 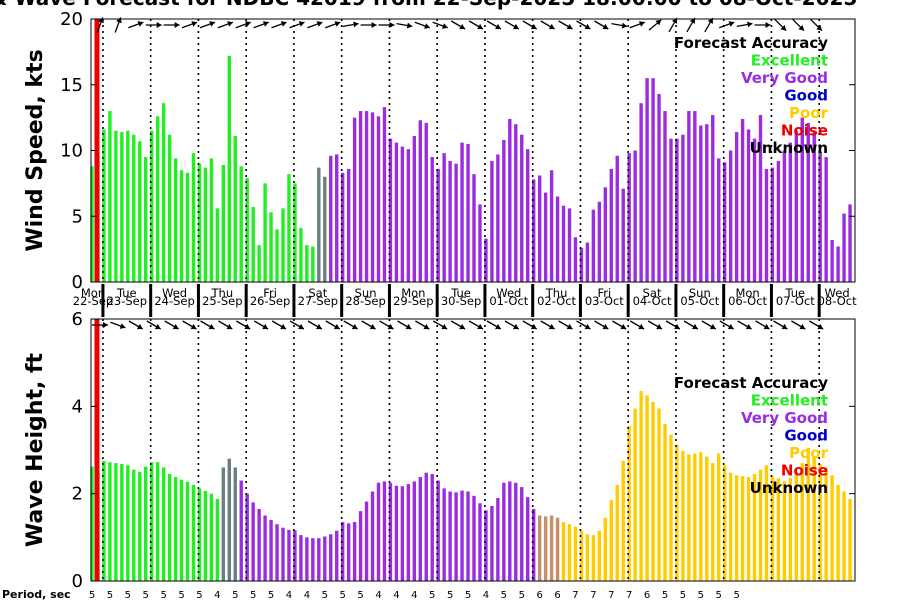 What do you see at coordinates (652, 301) in the screenshot?
I see `day-axis-date-label: 04-Oct` at bounding box center [652, 301].